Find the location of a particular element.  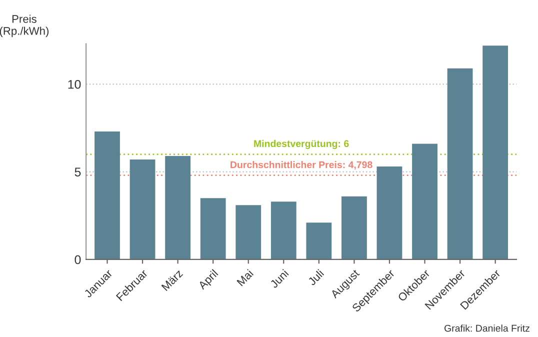

y-axis-title: Preis (Rp./kWh) is located at coordinates (24, 26).